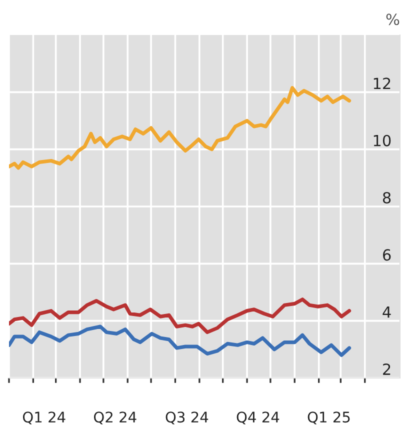  I want to click on x-tick-label: Q2 24, so click(115, 418).